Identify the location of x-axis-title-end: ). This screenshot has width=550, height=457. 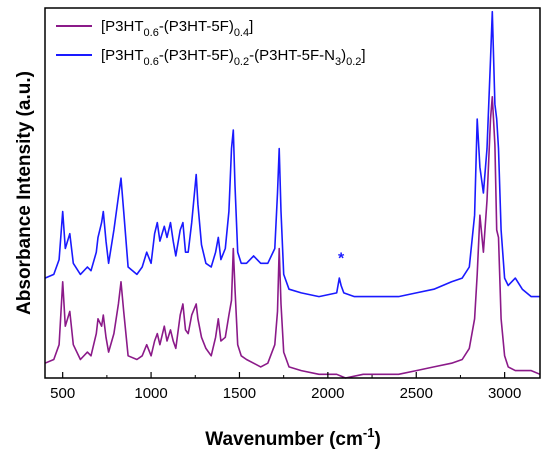
(377, 439).